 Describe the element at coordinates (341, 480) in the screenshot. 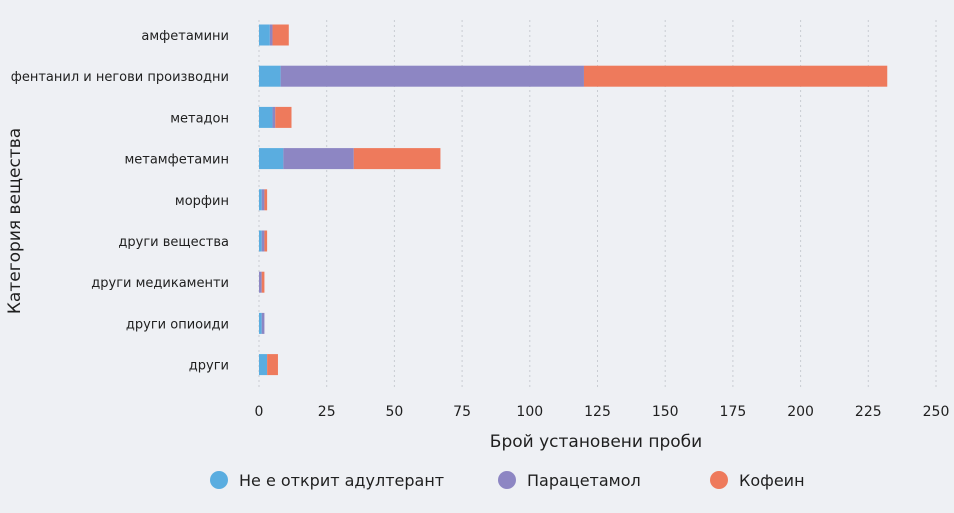

I see `legend-label: Не е открит адултерант` at that location.